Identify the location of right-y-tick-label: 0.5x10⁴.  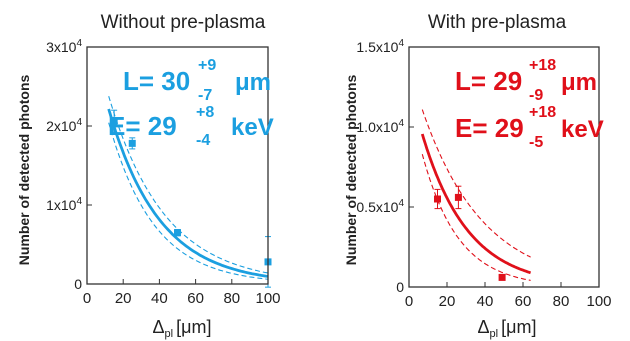
(380, 206).